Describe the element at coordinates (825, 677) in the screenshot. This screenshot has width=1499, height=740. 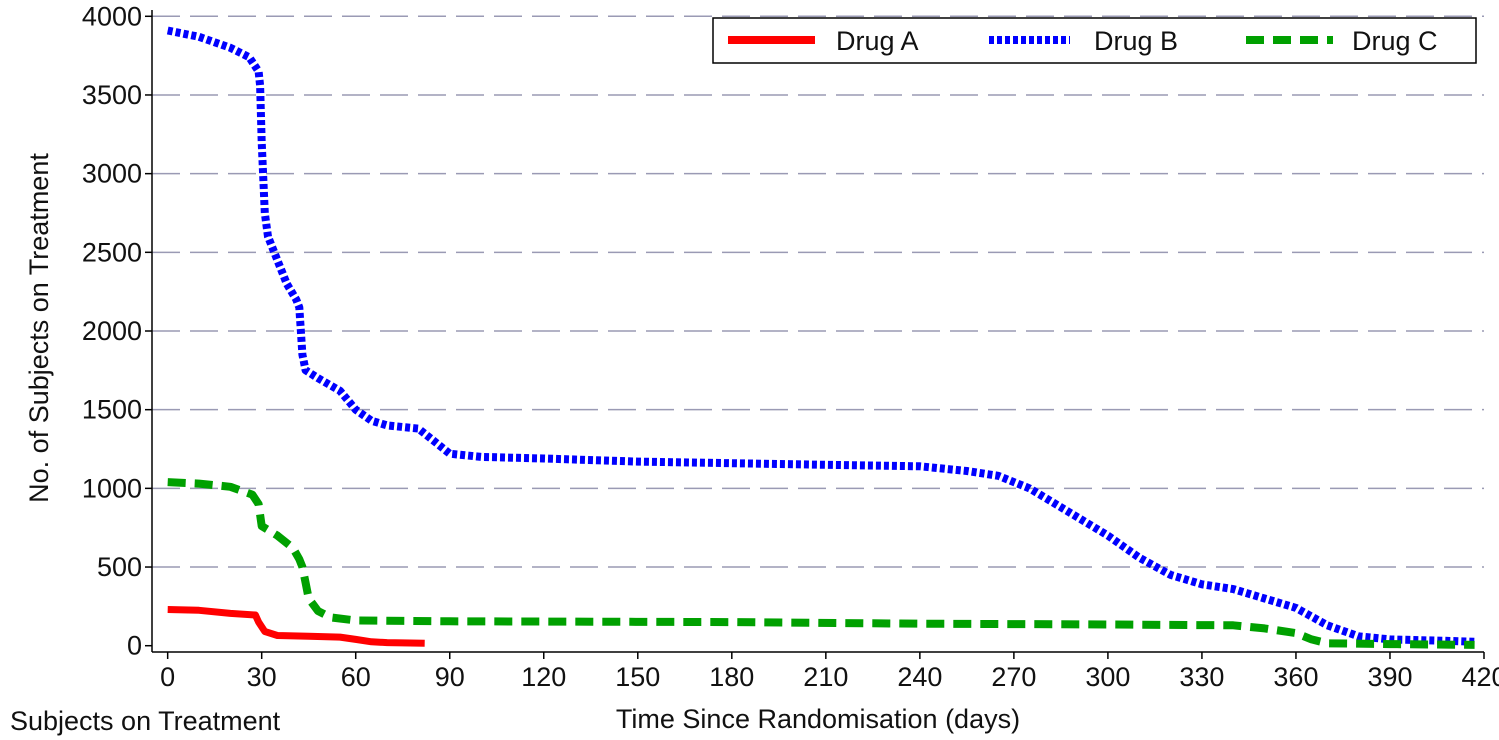
I see `x-tick-label-210: 210` at that location.